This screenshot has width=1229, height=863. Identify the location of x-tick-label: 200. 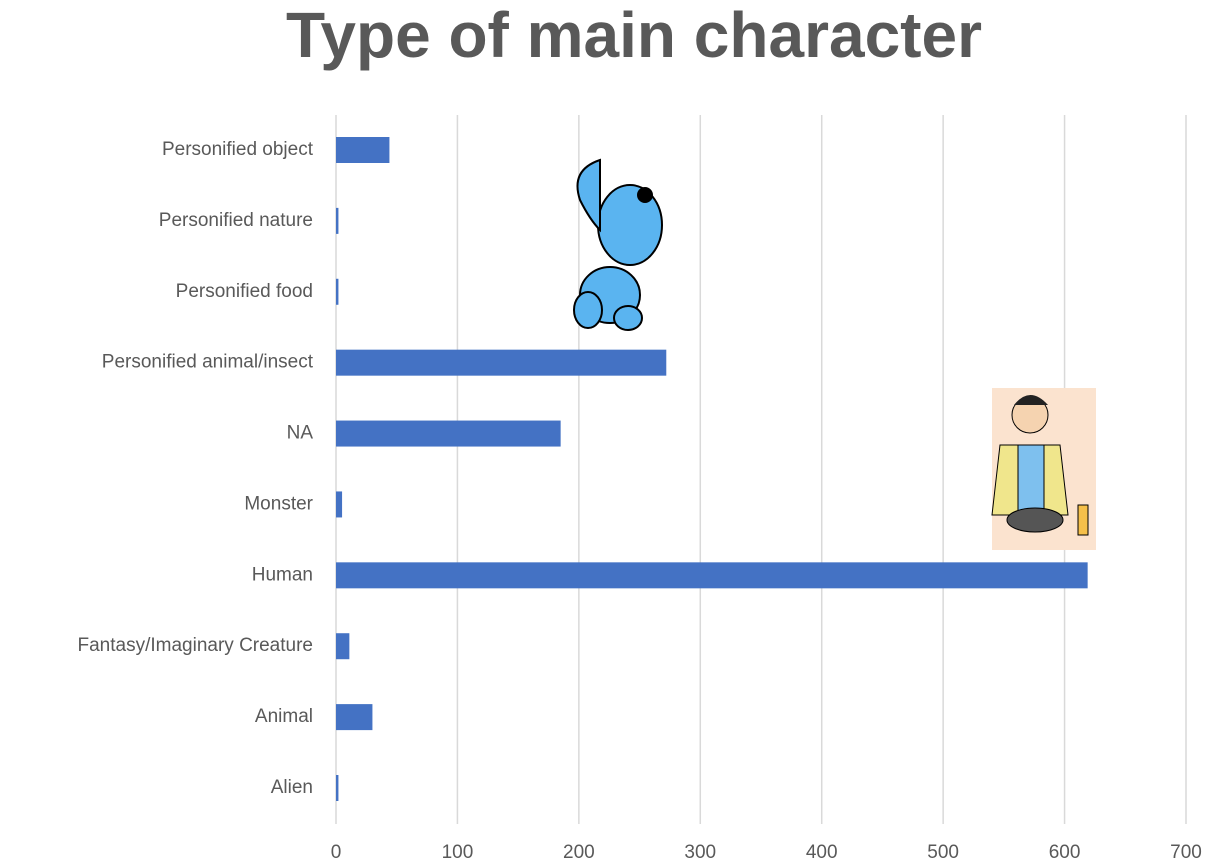
(579, 852).